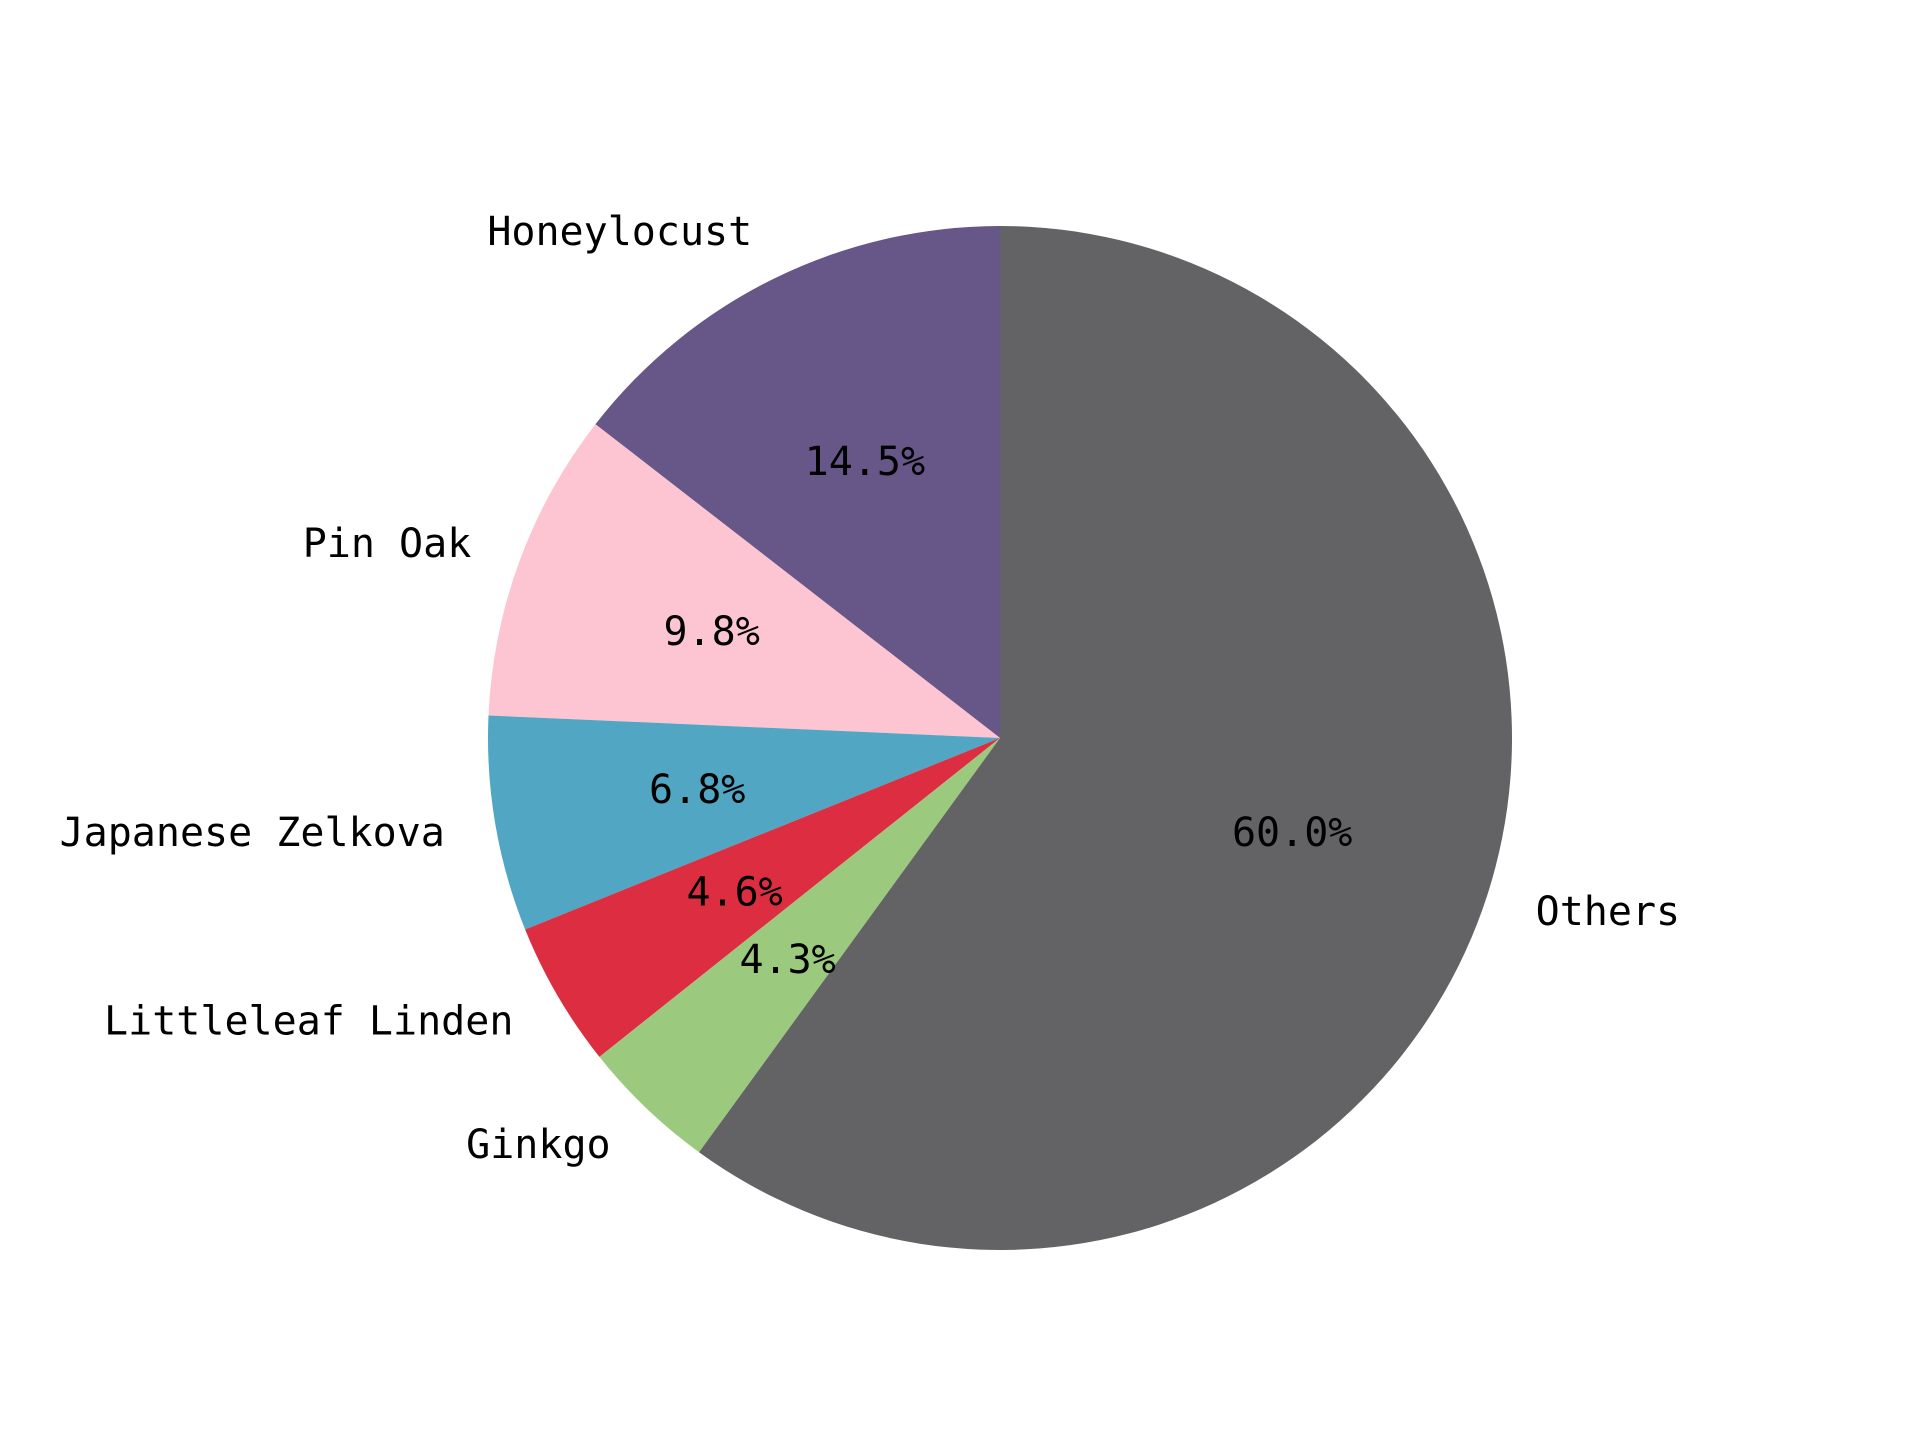 The image size is (1920, 1440). What do you see at coordinates (711, 632) in the screenshot?
I see `percent-label: 9.8%` at bounding box center [711, 632].